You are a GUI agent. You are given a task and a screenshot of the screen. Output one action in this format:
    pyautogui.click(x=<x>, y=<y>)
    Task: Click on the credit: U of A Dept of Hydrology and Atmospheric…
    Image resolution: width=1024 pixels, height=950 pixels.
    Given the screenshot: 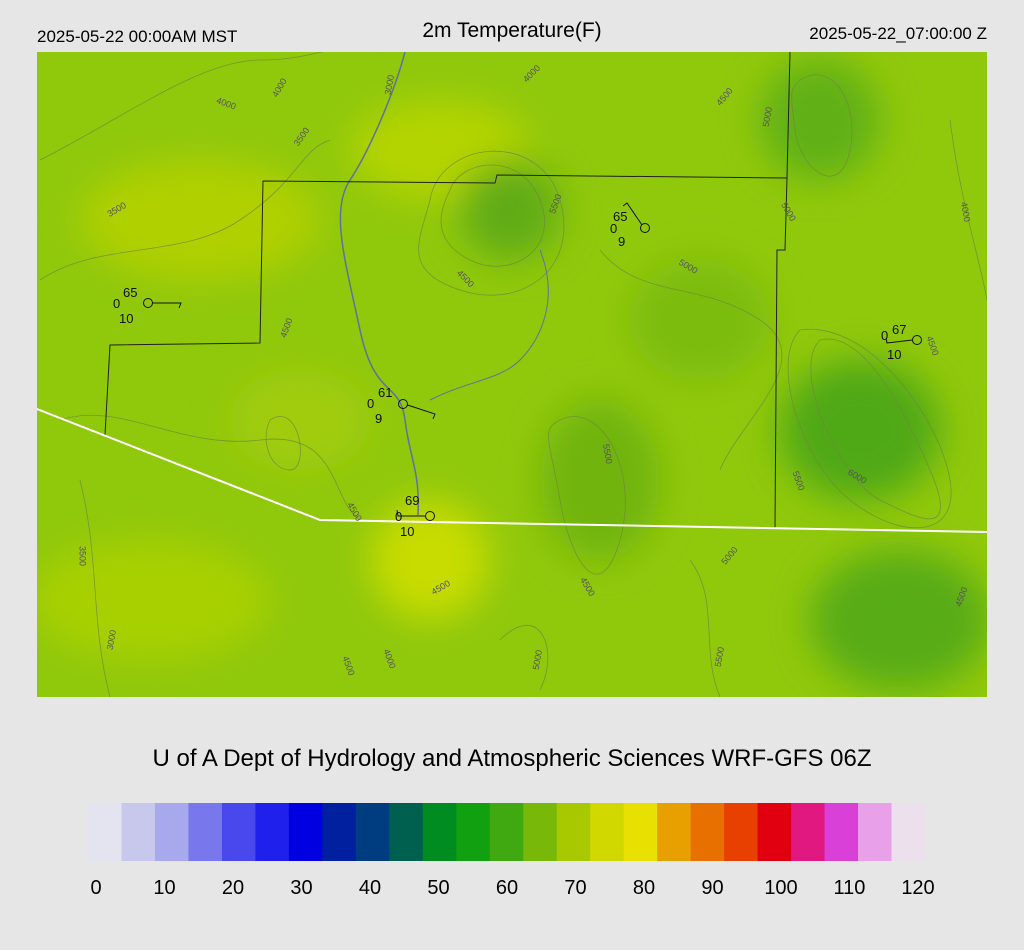 What is the action you would take?
    pyautogui.click(x=512, y=758)
    